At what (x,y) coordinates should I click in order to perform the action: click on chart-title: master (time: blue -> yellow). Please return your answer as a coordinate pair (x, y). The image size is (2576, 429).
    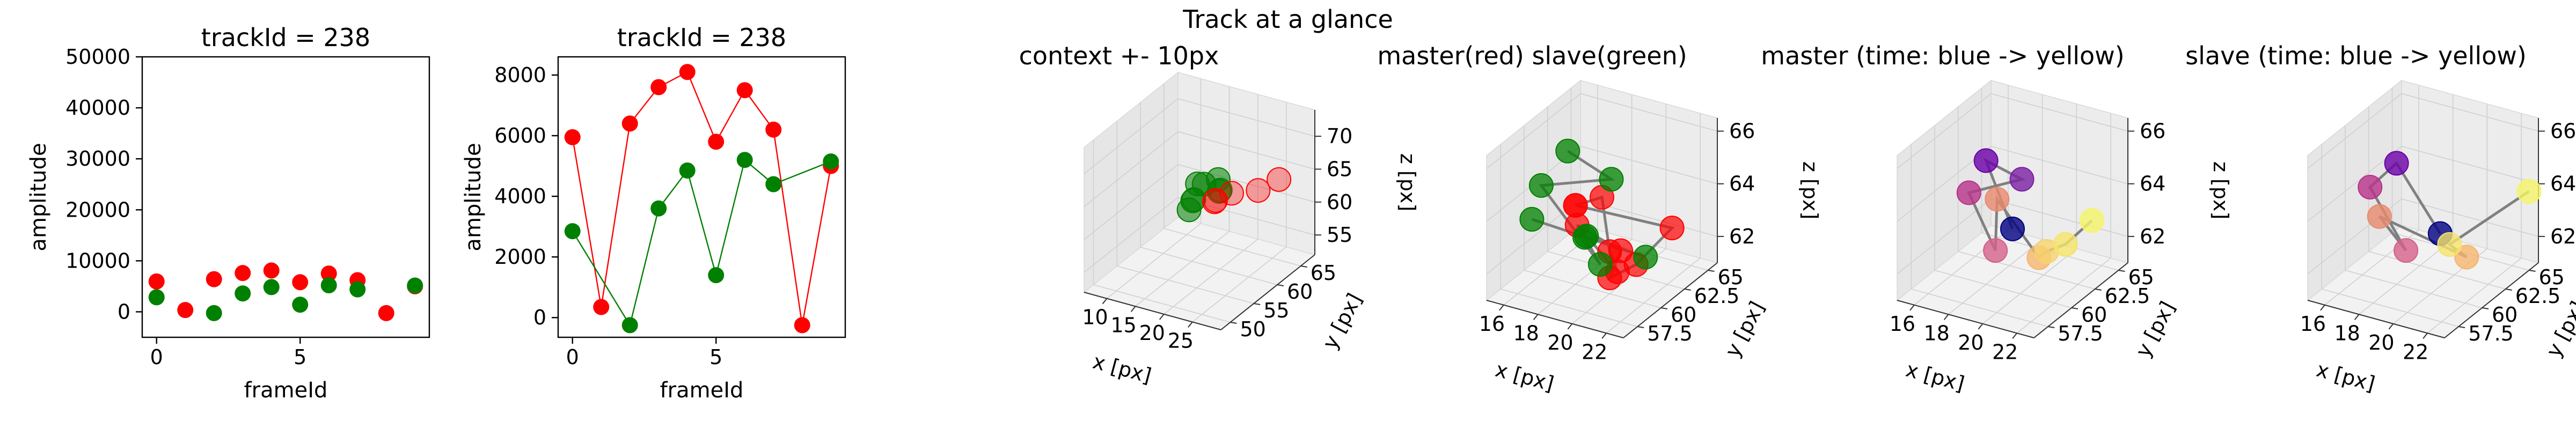
    Looking at the image, I should click on (1942, 55).